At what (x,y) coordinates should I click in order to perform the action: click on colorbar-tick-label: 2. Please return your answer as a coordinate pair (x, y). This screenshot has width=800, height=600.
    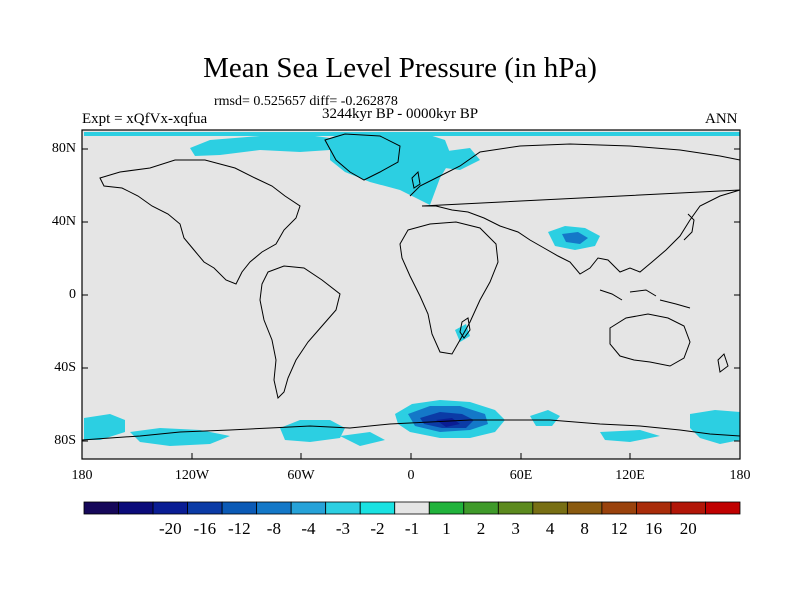
    Looking at the image, I should click on (481, 528).